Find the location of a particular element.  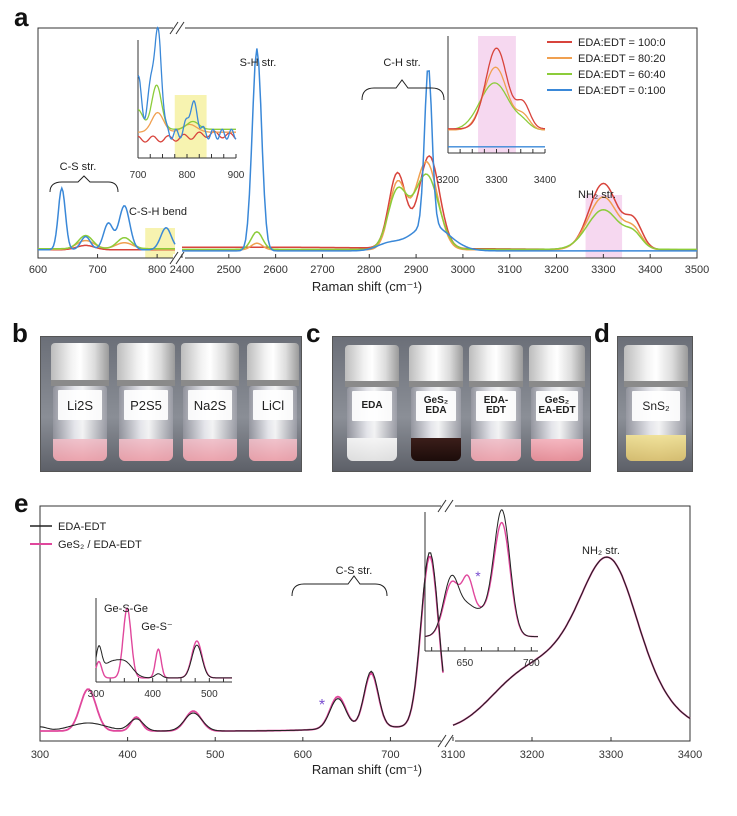

axis-break-gap-top is located at coordinates (448, 506).